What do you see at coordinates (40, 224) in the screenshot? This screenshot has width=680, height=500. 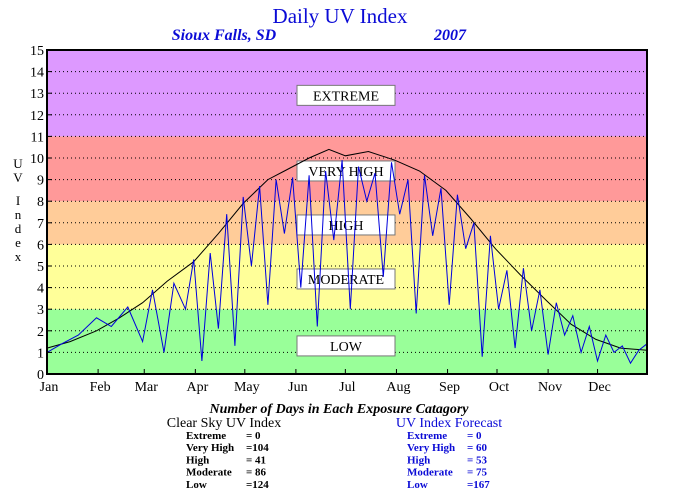 I see `y-tick-label: 7` at bounding box center [40, 224].